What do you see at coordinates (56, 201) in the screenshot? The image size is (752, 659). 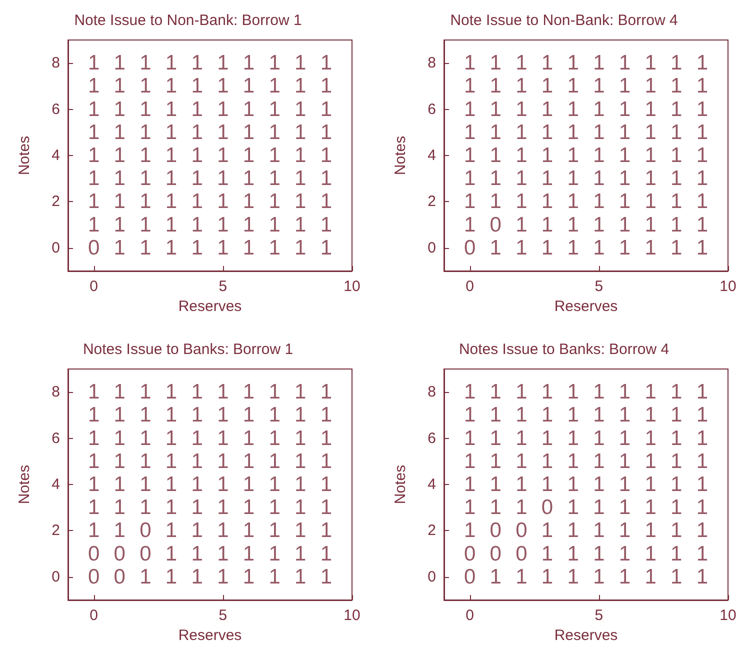 I see `y-tick-label: 2` at bounding box center [56, 201].